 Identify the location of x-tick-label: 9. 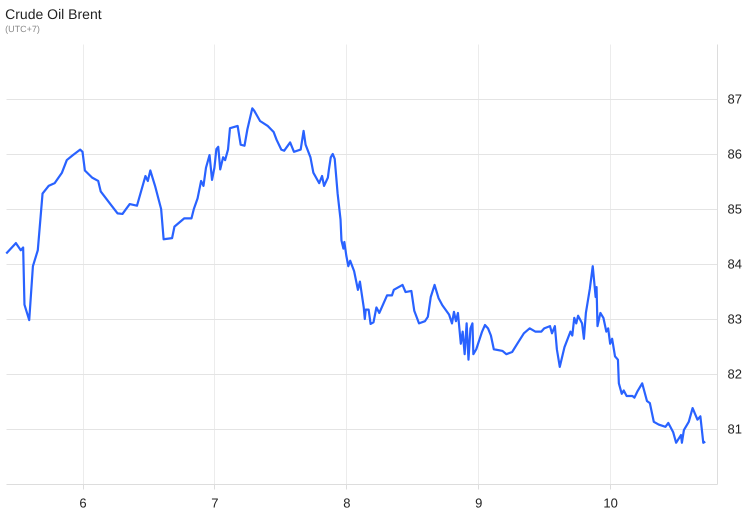
(478, 503).